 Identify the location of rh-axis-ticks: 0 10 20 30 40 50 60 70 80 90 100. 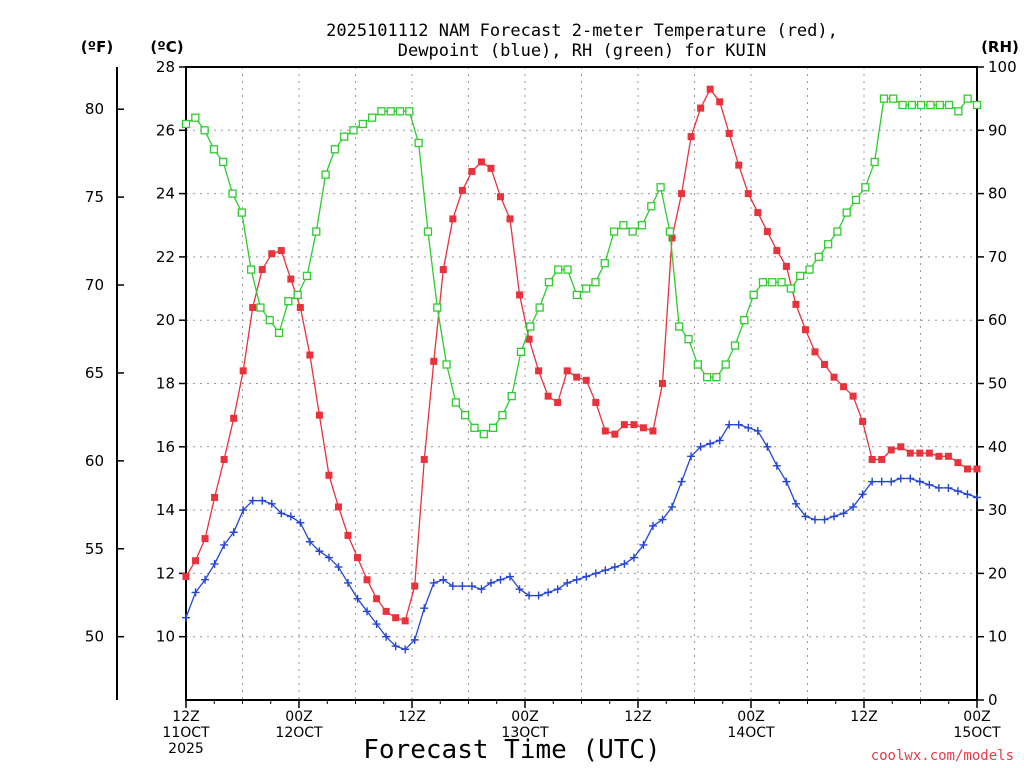
(997, 383).